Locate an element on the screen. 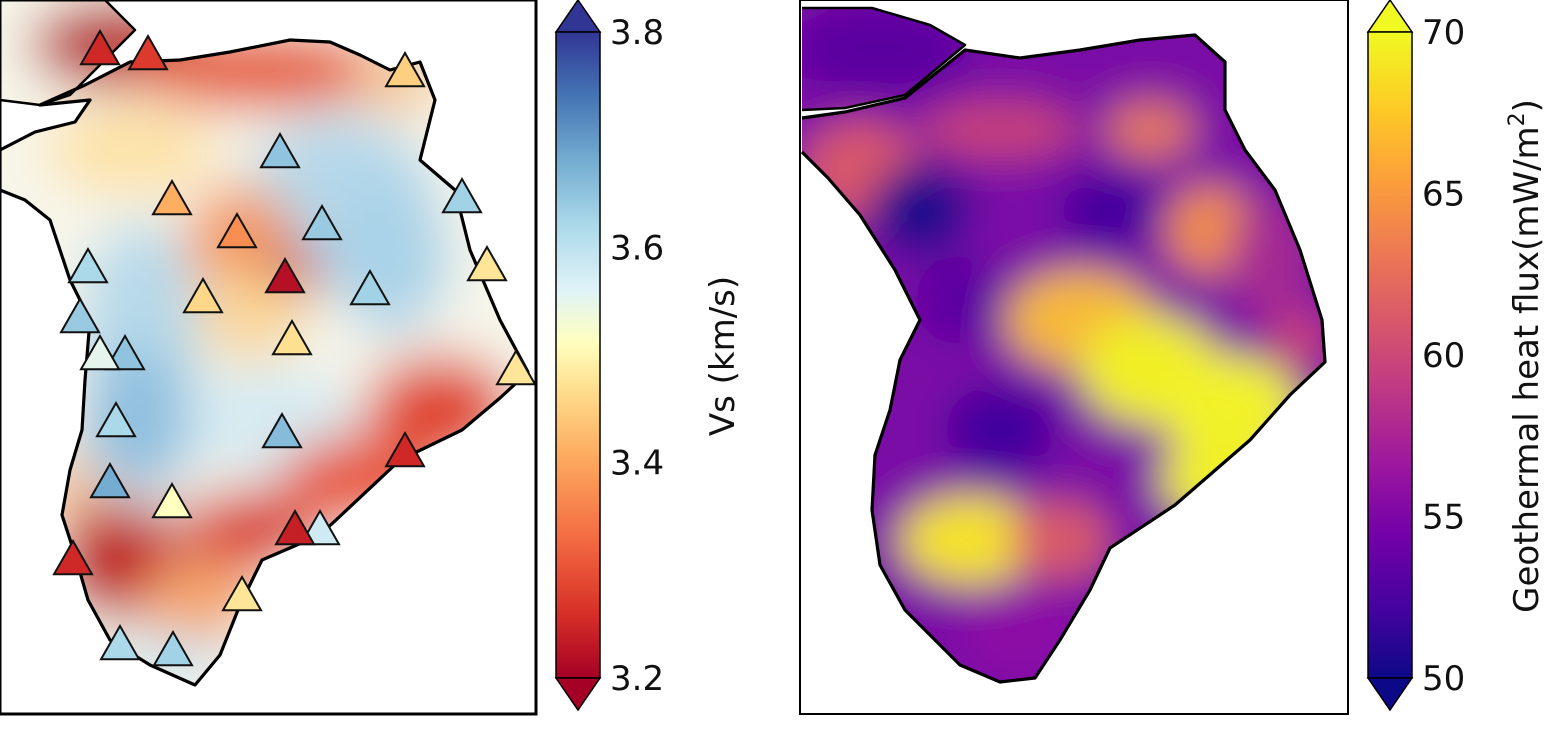 This screenshot has width=1556, height=735. heat-flux-colorbar-tick-label: 70 is located at coordinates (1443, 33).